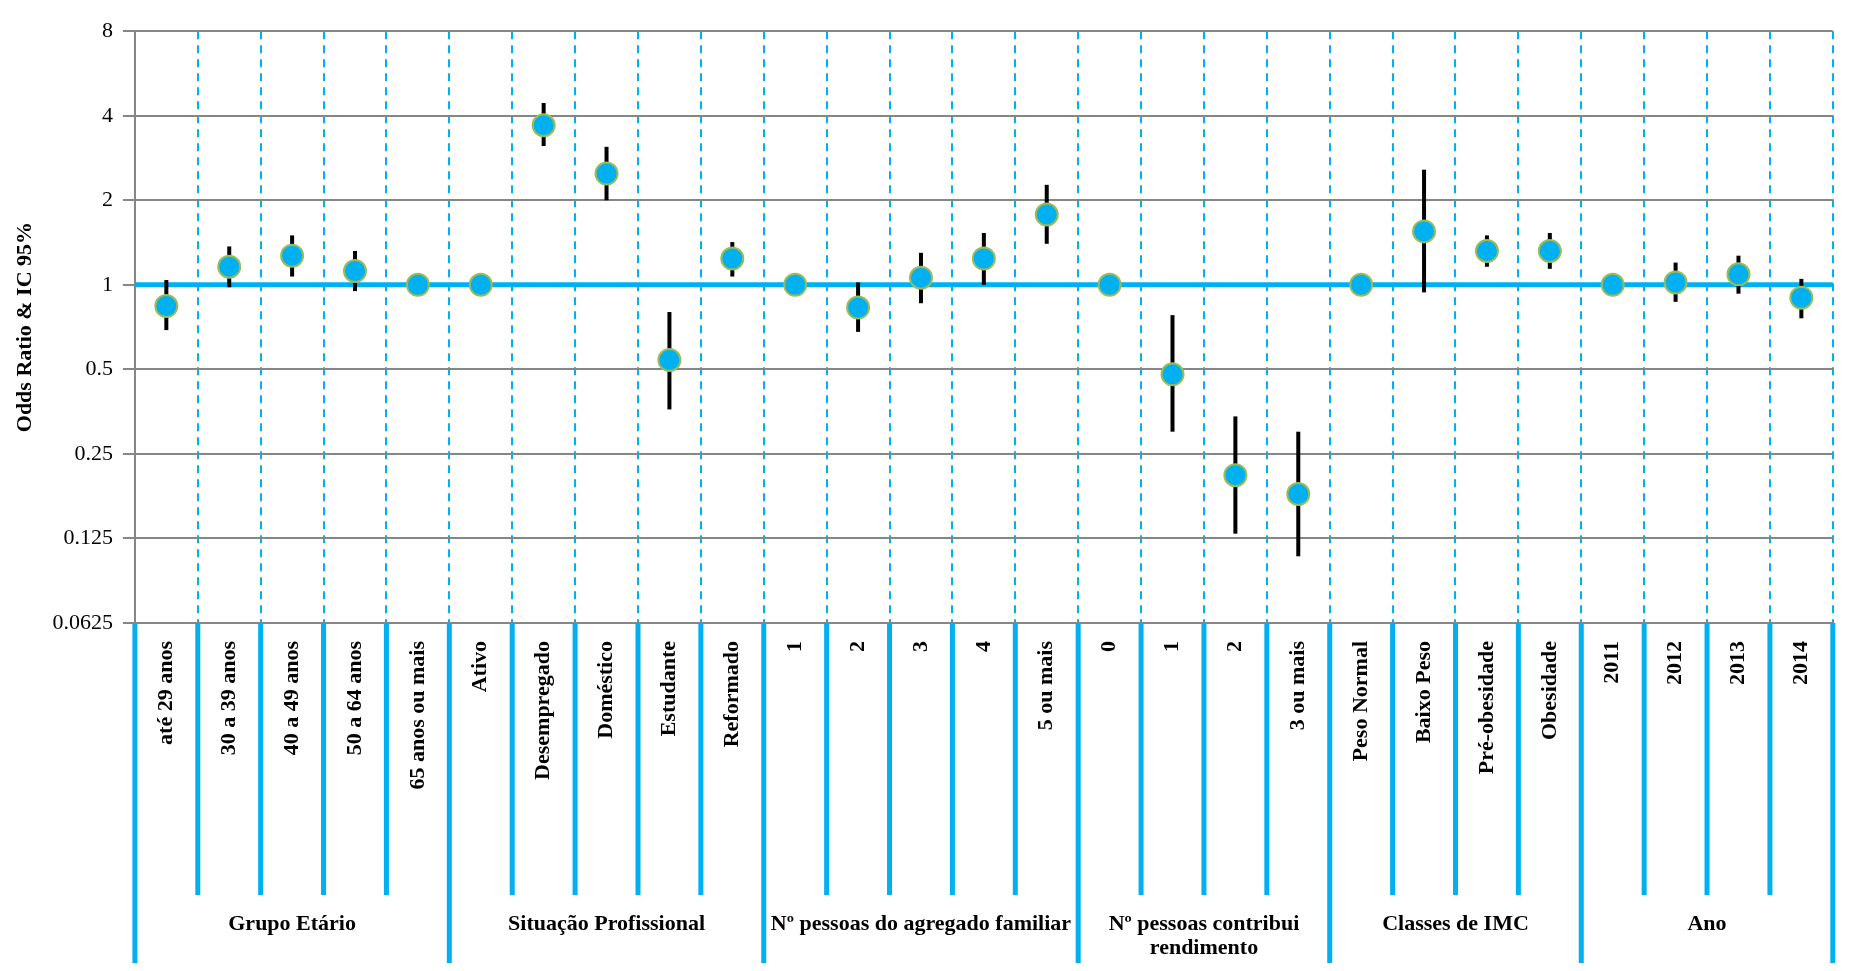 This screenshot has width=1854, height=971. What do you see at coordinates (1045, 685) in the screenshot?
I see `x-tick-label: 5 ou mais` at bounding box center [1045, 685].